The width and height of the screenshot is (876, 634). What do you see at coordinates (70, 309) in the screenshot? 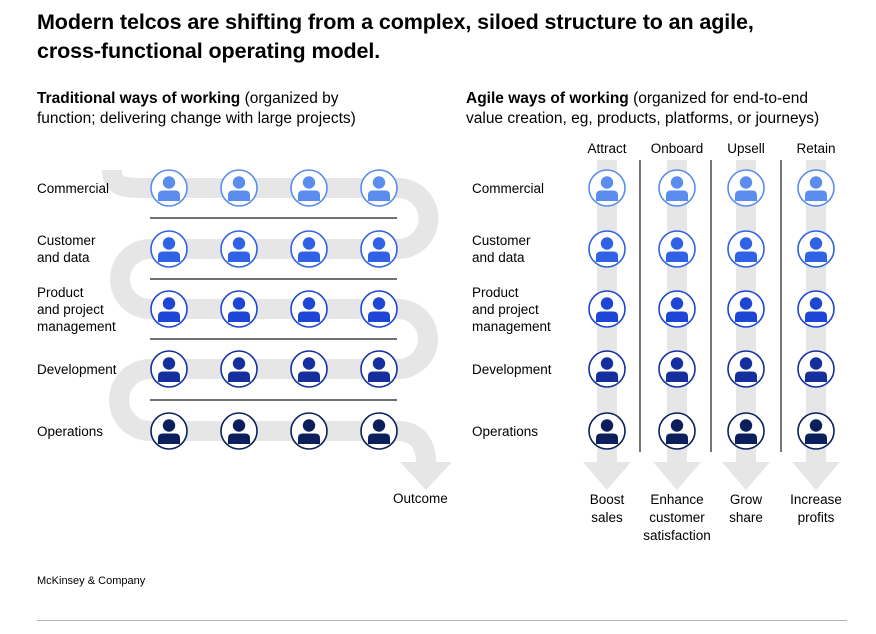
I see `traditional-row-label-line: and project` at bounding box center [70, 309].